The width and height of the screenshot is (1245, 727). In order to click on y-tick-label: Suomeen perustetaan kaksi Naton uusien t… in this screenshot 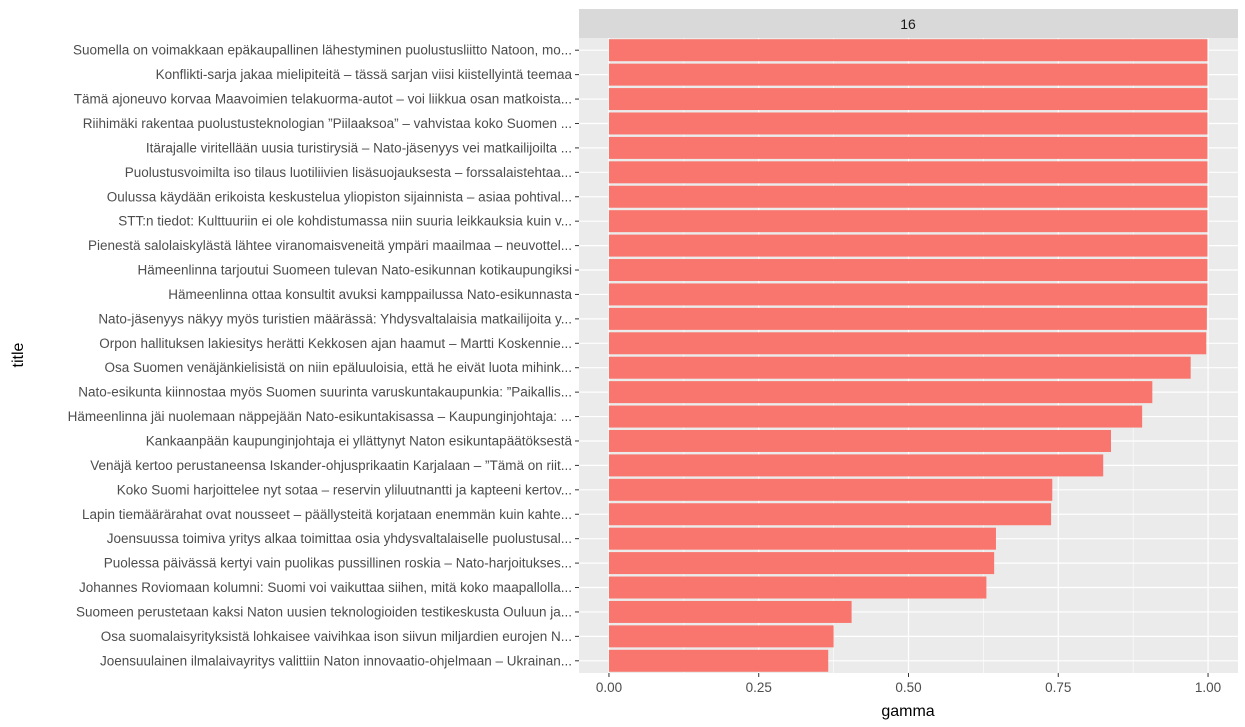, I will do `click(324, 611)`.